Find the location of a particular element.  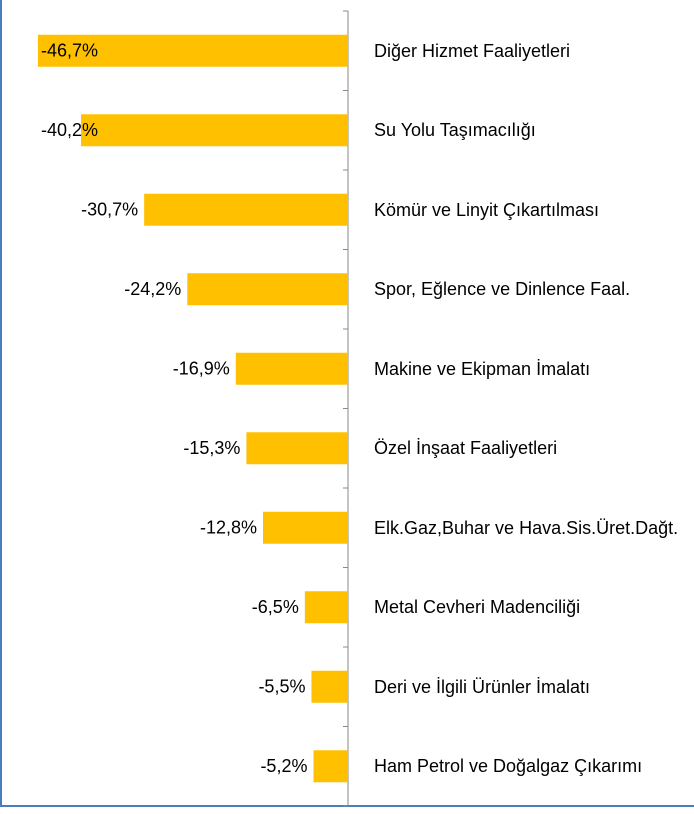

category-label: Su Yolu Taşımacılığı is located at coordinates (455, 130).